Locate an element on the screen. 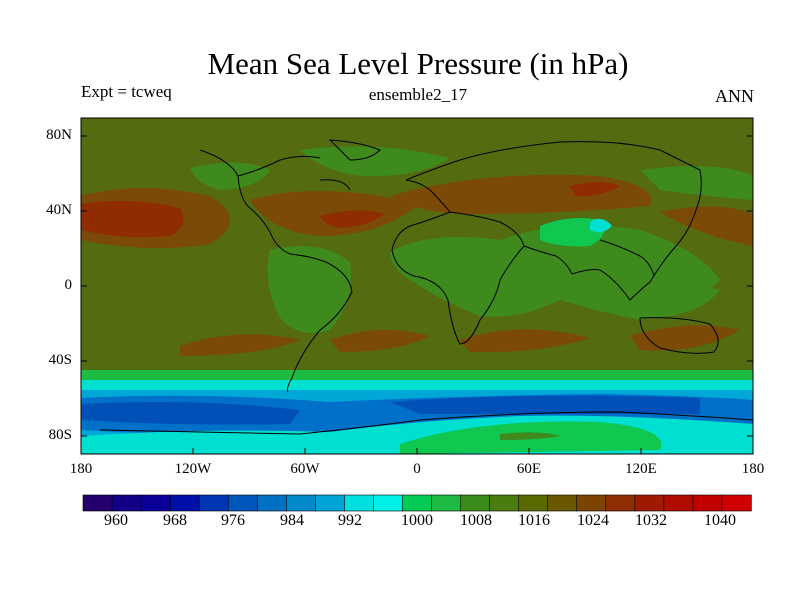 The image size is (800, 600). colorbar-label-1024: 1024 is located at coordinates (593, 520).